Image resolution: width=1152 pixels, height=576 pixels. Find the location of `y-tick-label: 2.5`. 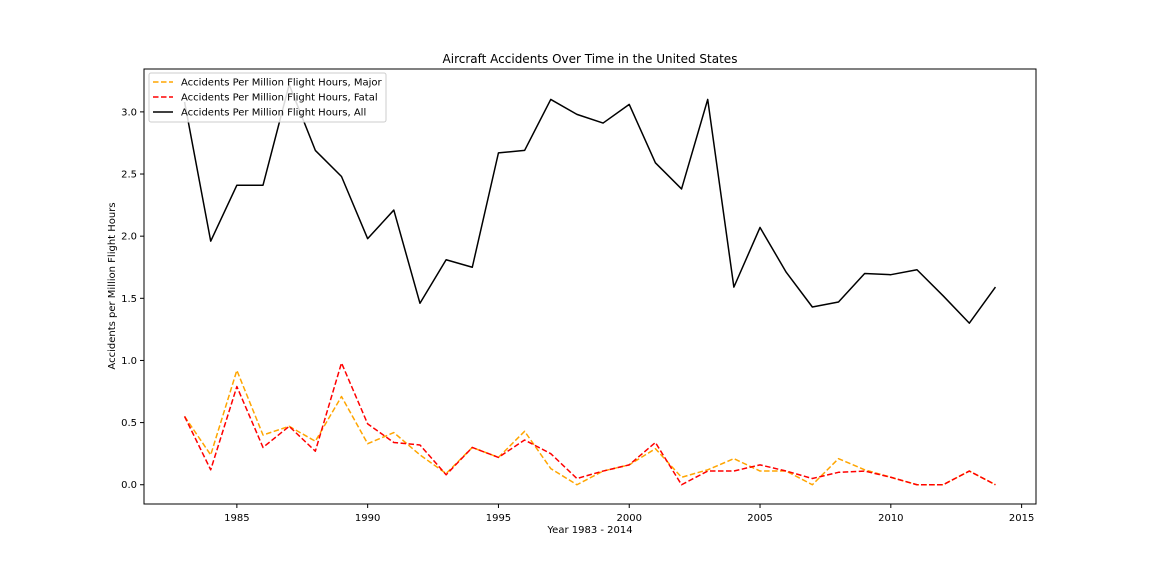

y-tick-label: 2.5 is located at coordinates (129, 175).